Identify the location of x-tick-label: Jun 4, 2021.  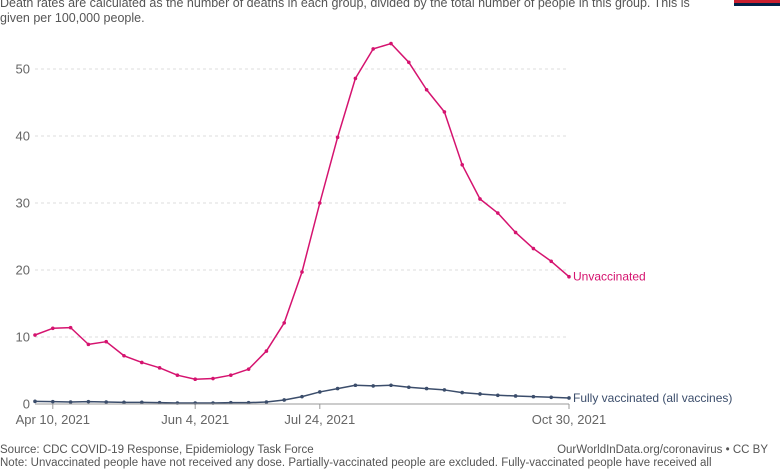
(195, 419).